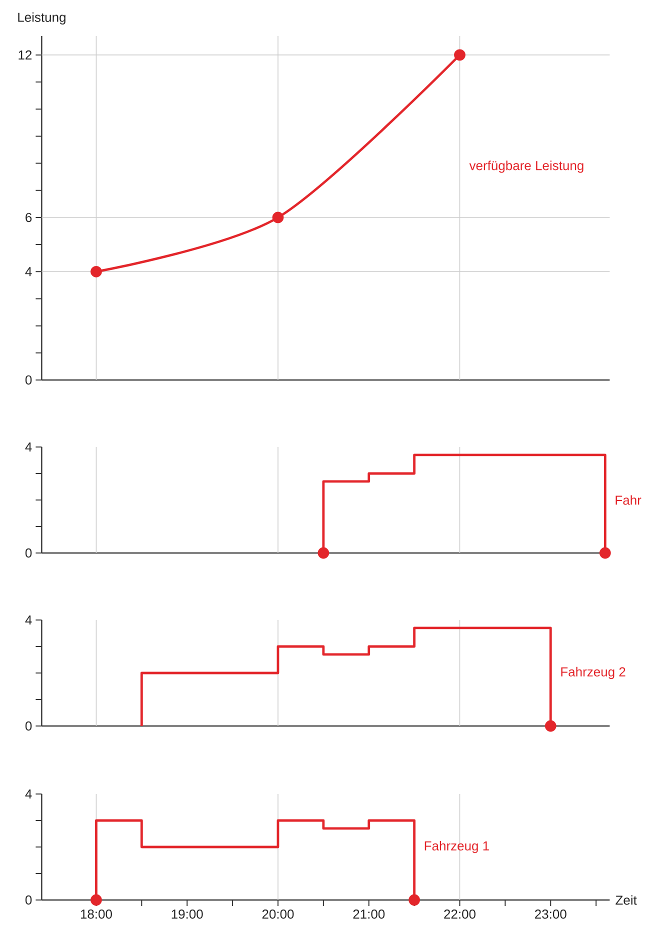  What do you see at coordinates (369, 914) in the screenshot?
I see `x-tick-label: 21:00` at bounding box center [369, 914].